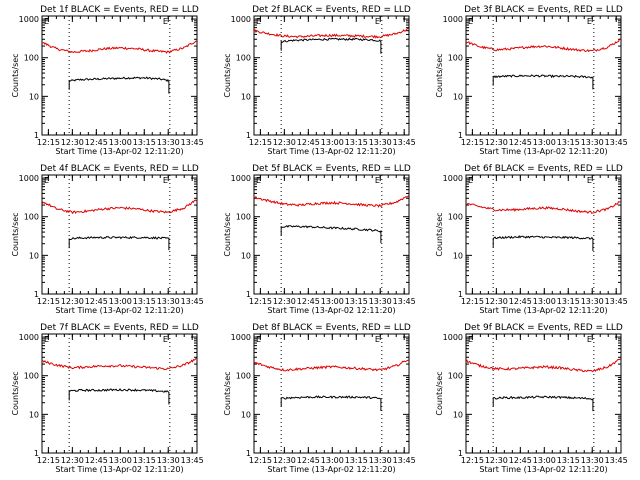 The height and width of the screenshot is (480, 640). I want to click on panel-title: Det 9f BLACK = Events, RED = LLD, so click(543, 328).